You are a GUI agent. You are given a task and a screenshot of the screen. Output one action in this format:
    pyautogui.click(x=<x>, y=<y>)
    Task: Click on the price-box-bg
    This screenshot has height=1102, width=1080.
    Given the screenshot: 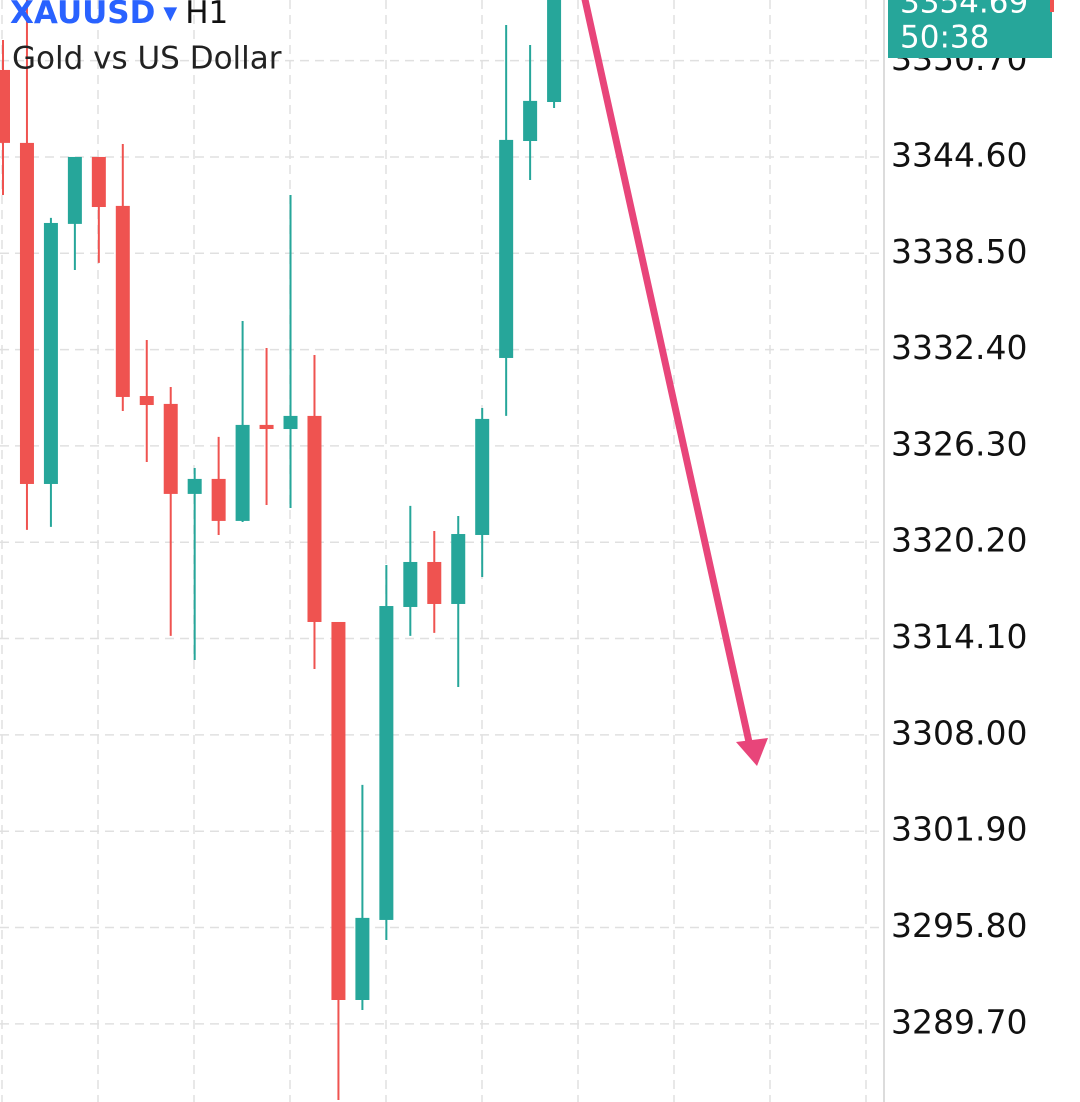 What is the action you would take?
    pyautogui.click(x=970, y=29)
    